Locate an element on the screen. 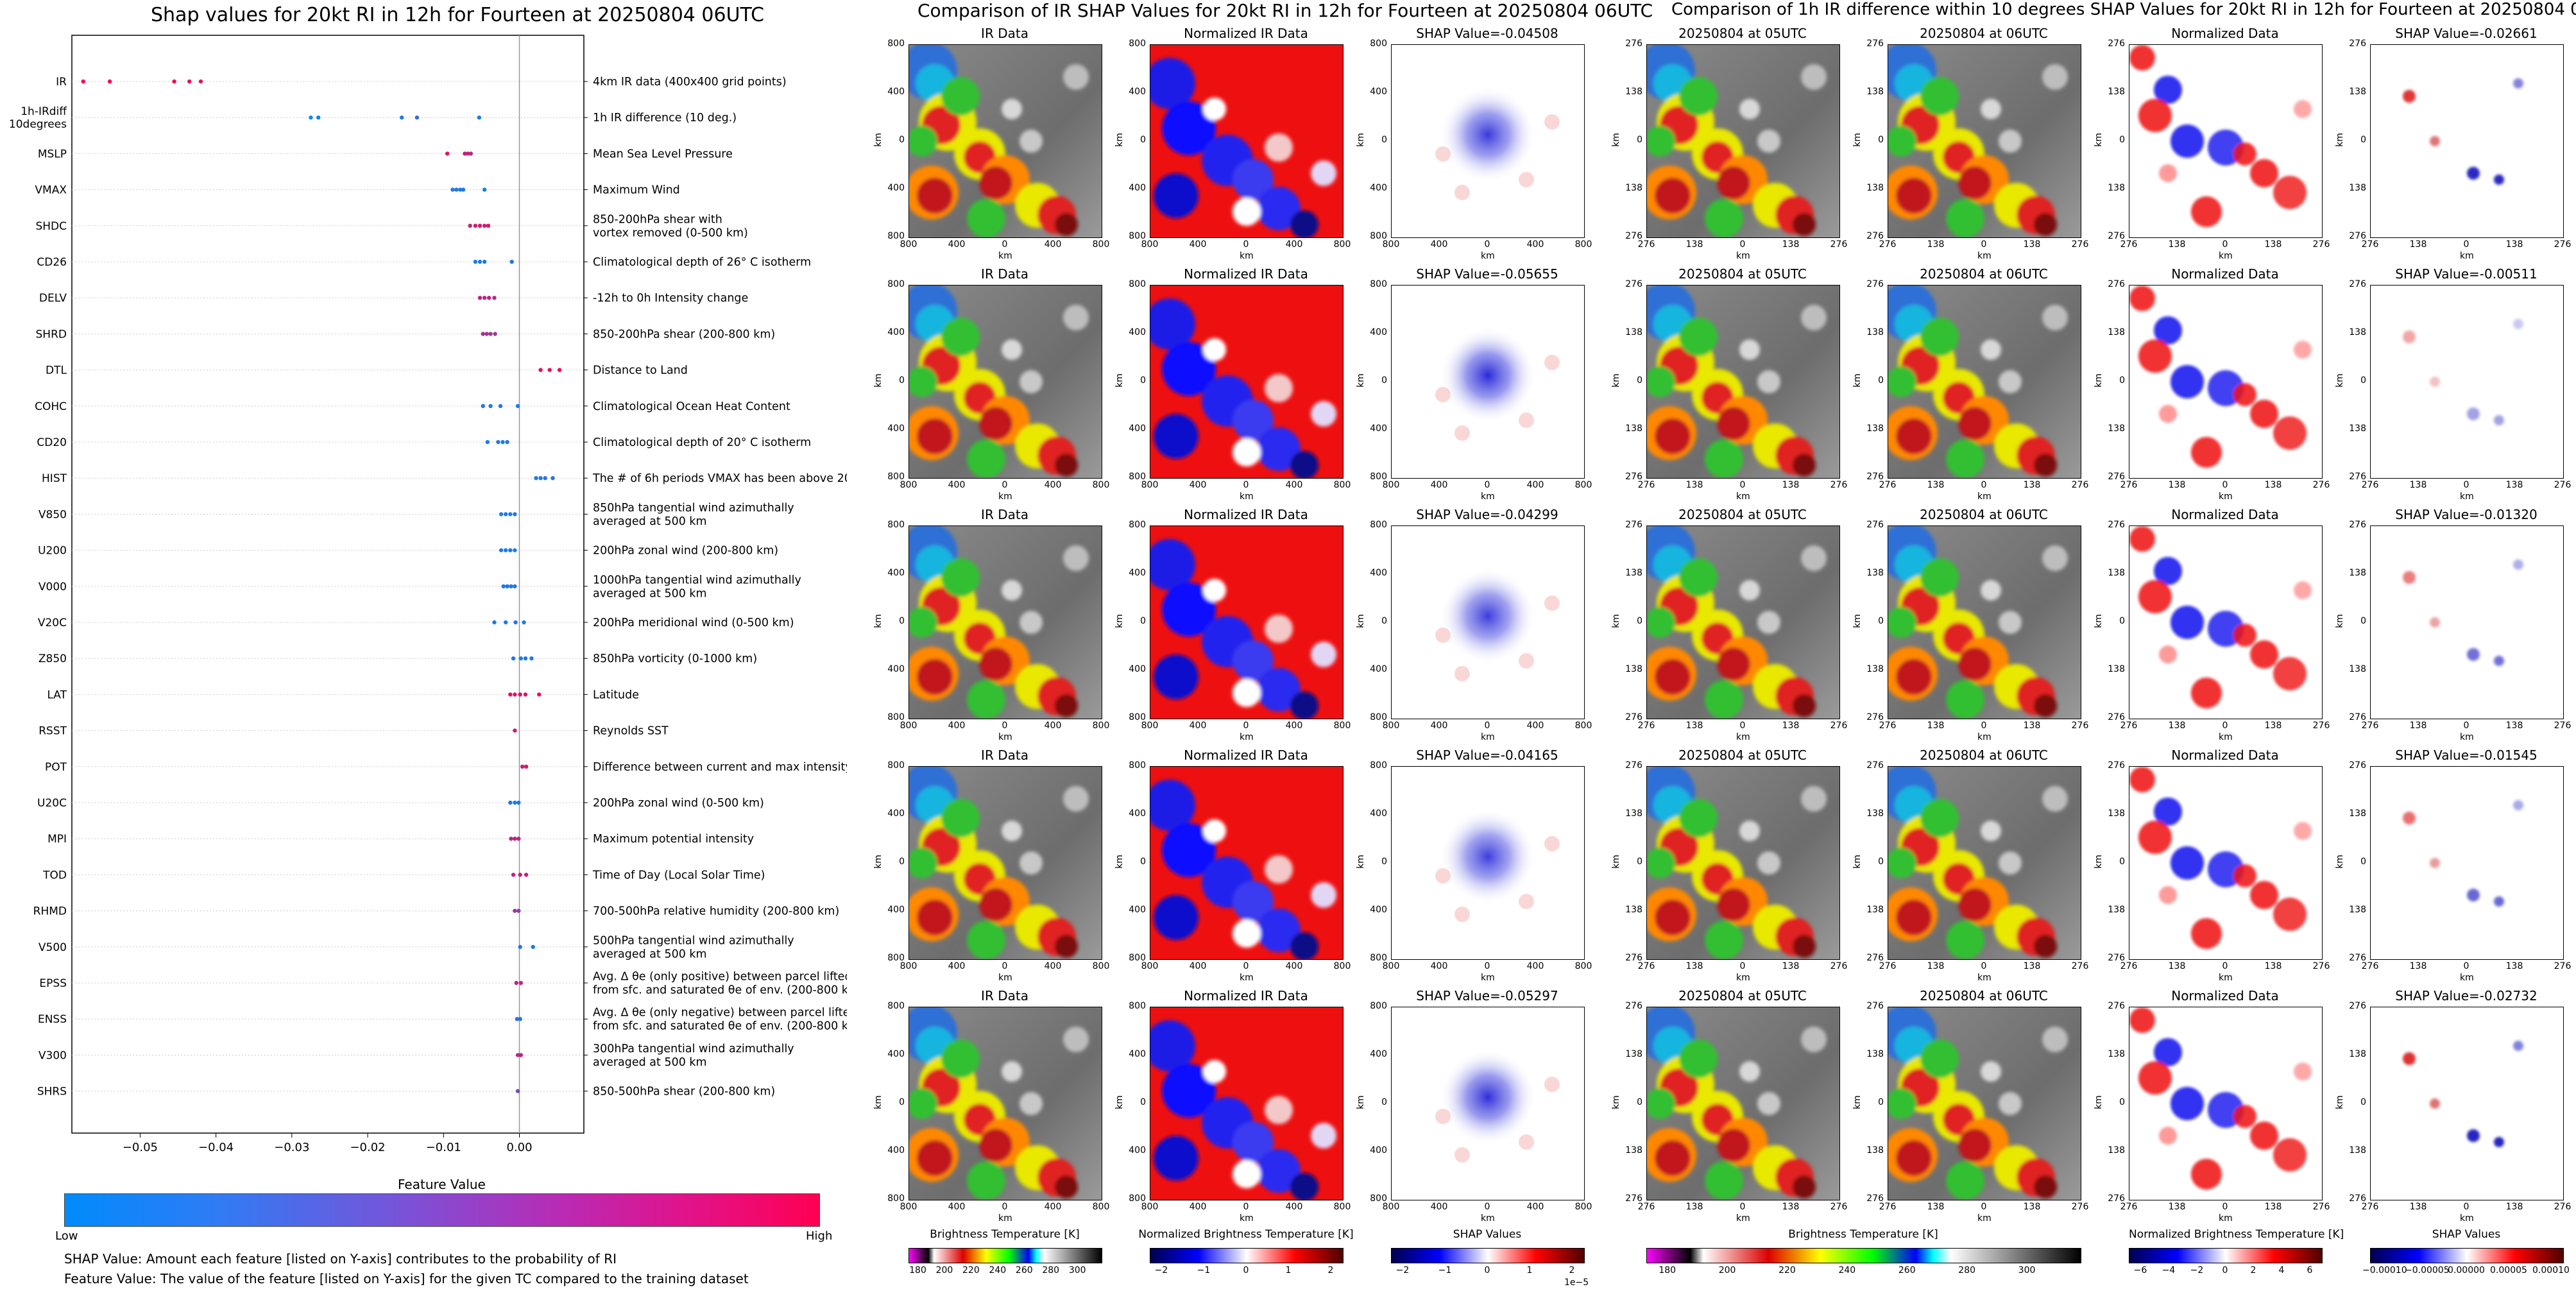  x-axis-label: km is located at coordinates (1984, 978).